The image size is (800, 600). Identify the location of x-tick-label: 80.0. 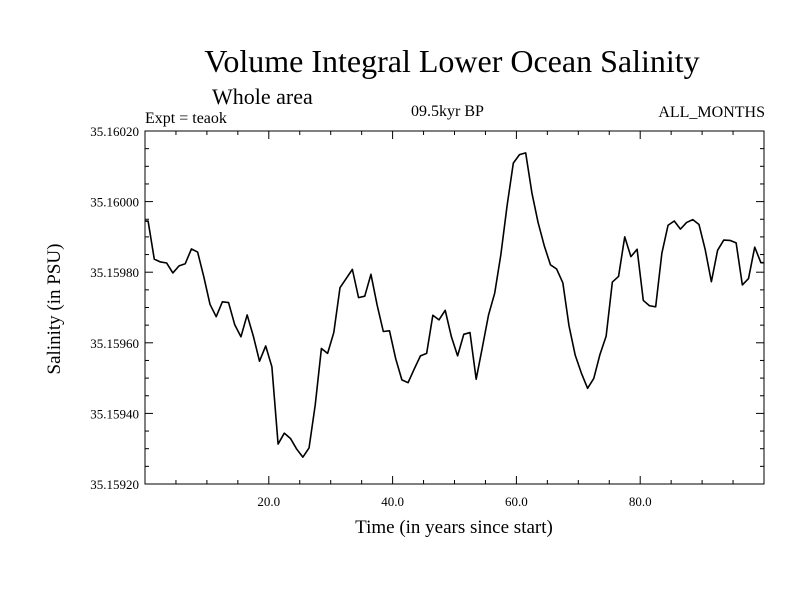
(640, 501).